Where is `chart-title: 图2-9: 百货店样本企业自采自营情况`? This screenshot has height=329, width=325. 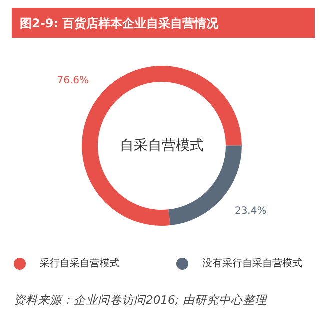
chart-title: 图2-9: 百货店样本企业自采自营情况 is located at coordinates (120, 23).